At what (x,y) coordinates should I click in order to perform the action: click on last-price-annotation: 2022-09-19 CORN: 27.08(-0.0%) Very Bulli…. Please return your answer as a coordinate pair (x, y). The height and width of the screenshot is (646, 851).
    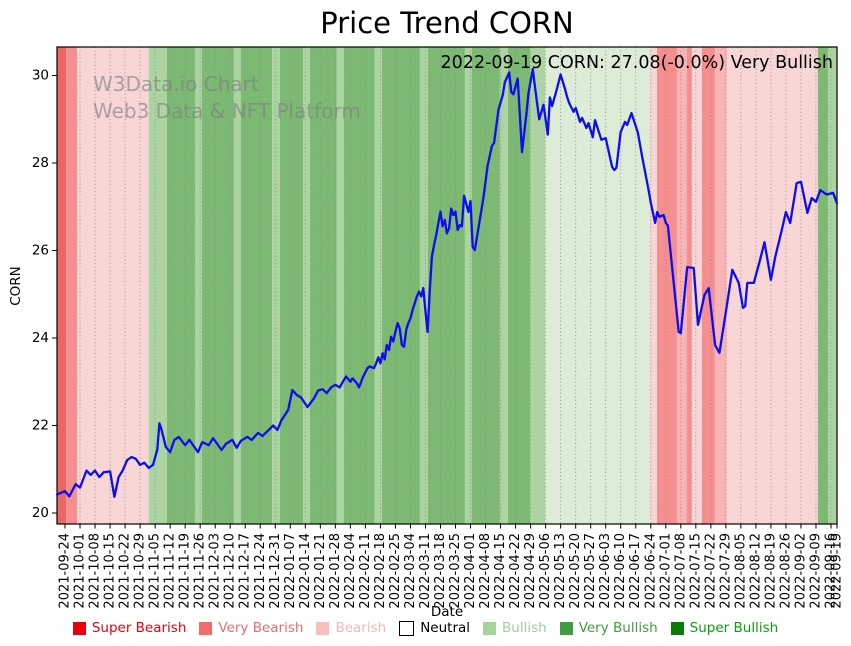
    Looking at the image, I should click on (636, 63).